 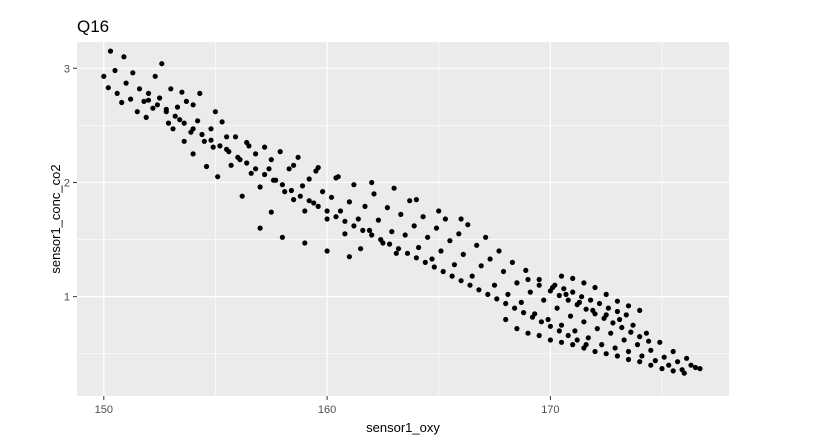 What do you see at coordinates (55, 218) in the screenshot?
I see `y-axis-title: sensor1_conc_co2` at bounding box center [55, 218].